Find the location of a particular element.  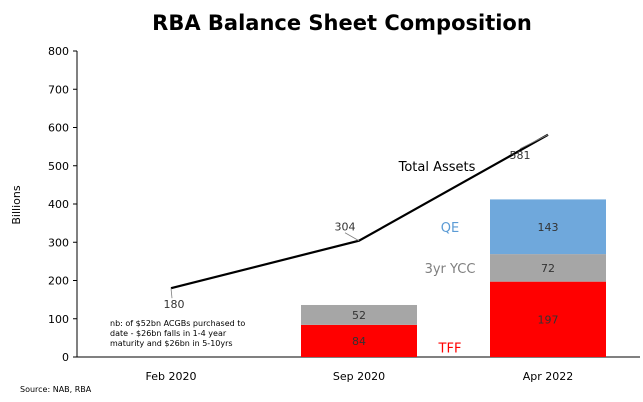

annotation-line: date - $26bn falls in 1-4 year is located at coordinates (168, 333).